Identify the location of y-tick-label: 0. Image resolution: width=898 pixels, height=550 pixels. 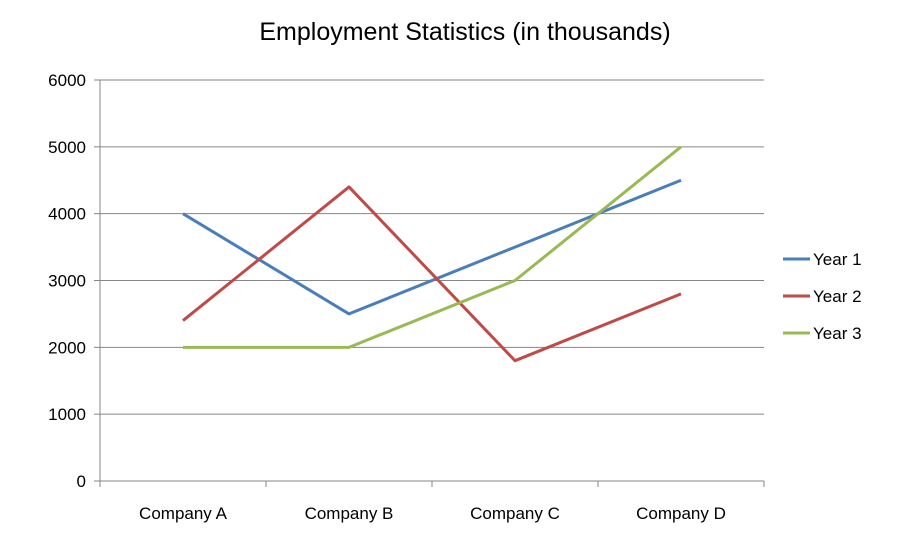
(81, 481).